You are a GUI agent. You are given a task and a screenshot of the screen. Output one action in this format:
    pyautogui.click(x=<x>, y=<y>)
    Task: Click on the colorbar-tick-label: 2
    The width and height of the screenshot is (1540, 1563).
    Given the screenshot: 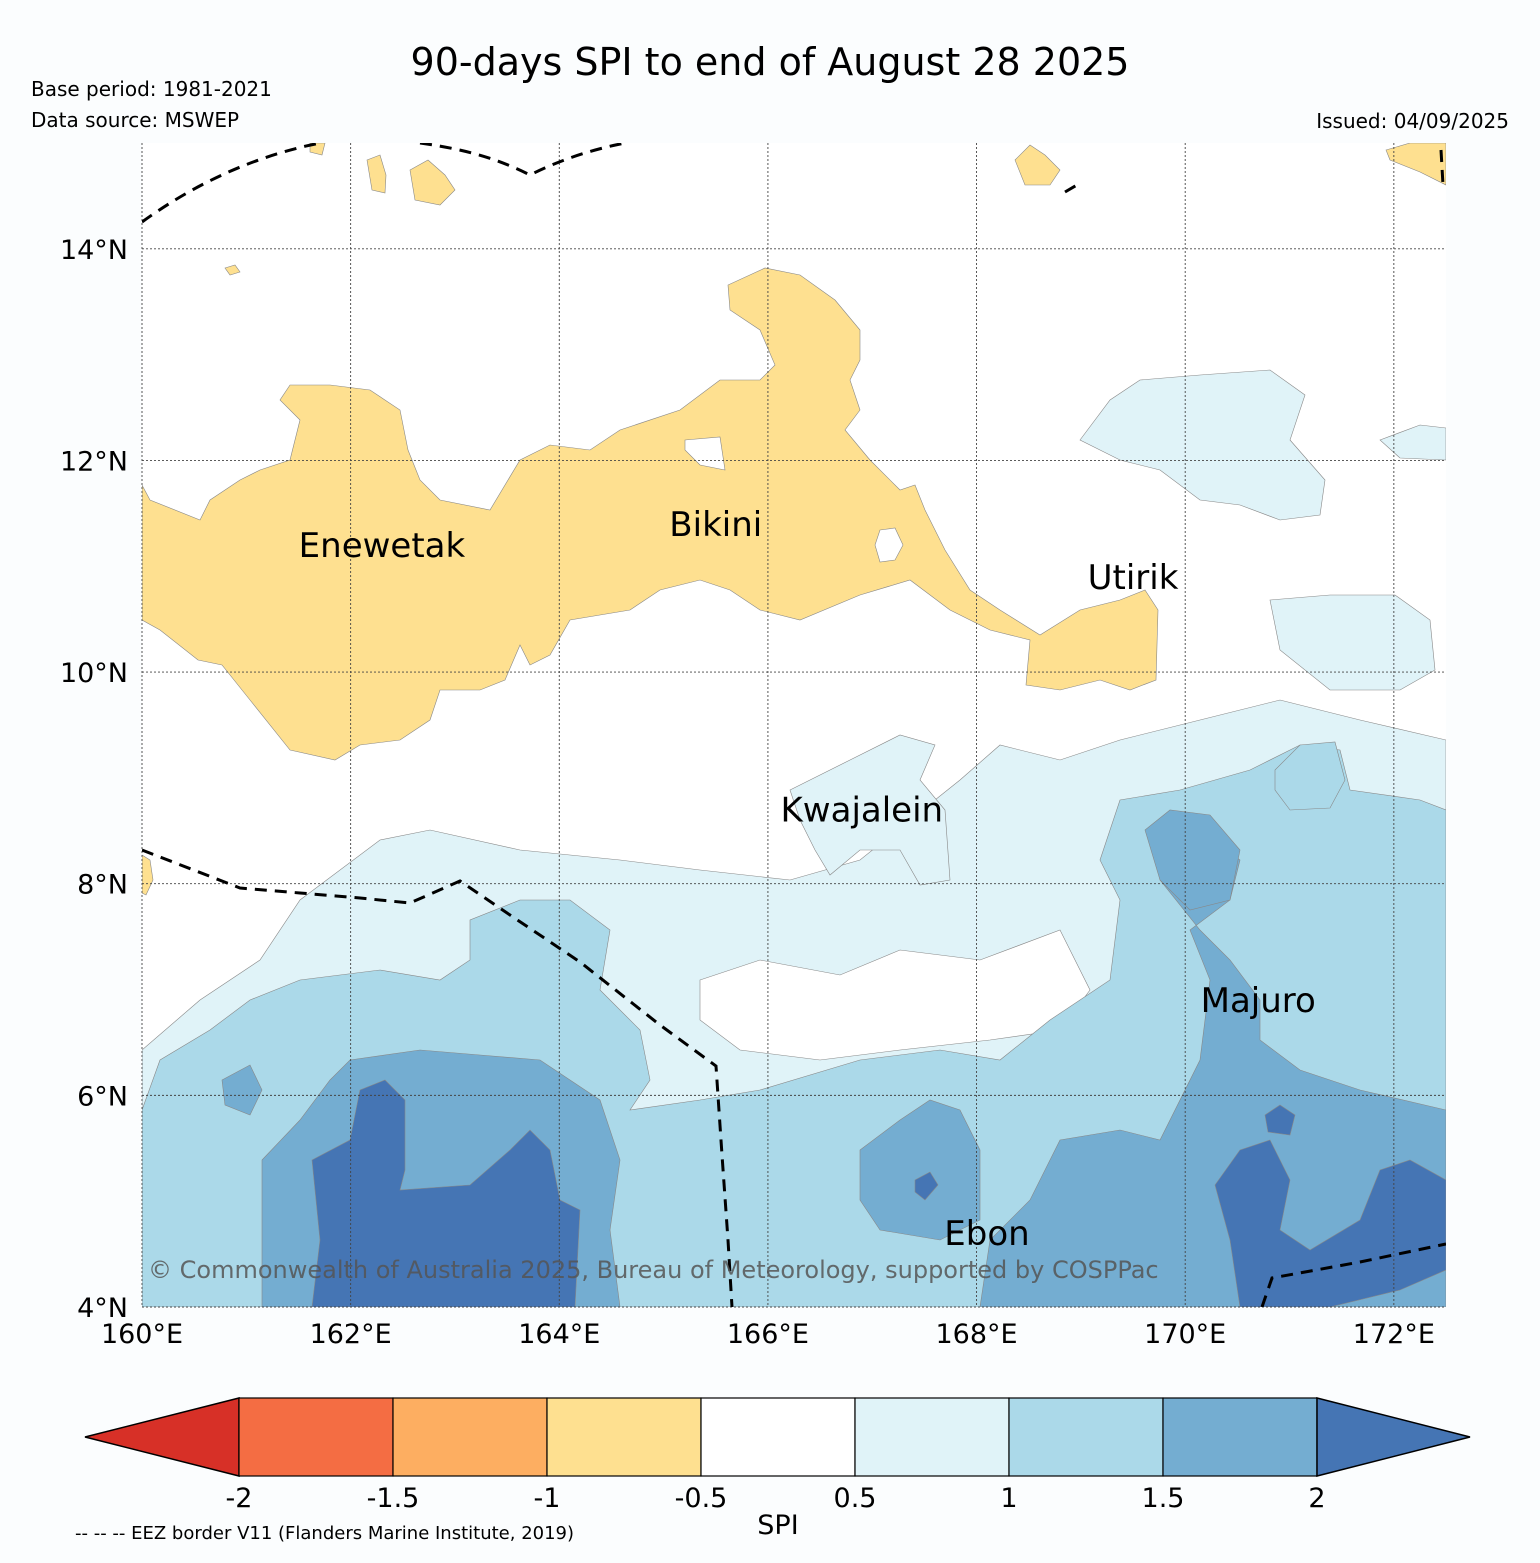 What is the action you would take?
    pyautogui.click(x=1316, y=1498)
    